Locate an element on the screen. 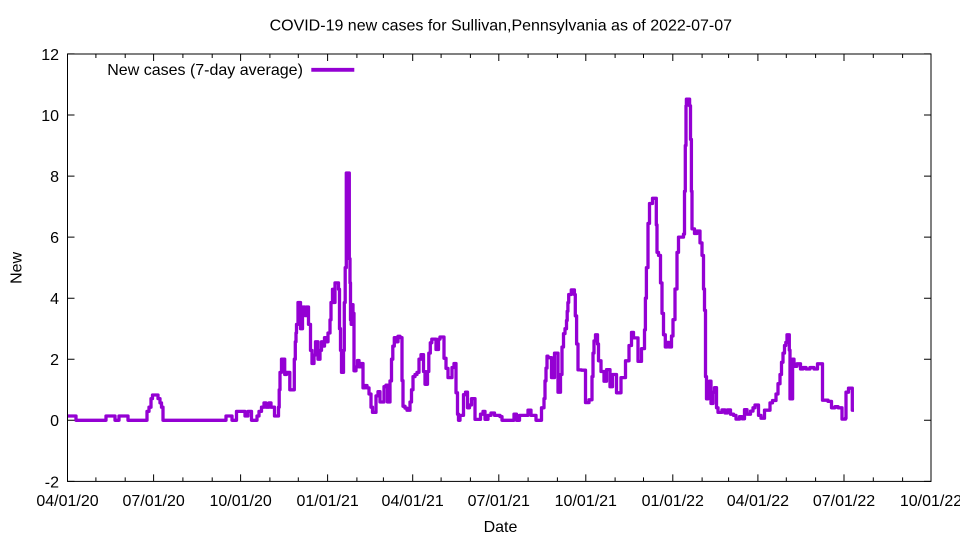  svg-text: 04/01/22 is located at coordinates (758, 501).